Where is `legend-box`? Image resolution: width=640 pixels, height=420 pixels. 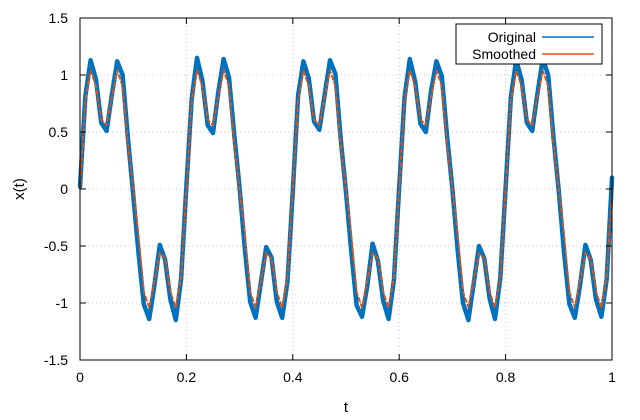
legend-box is located at coordinates (529, 44).